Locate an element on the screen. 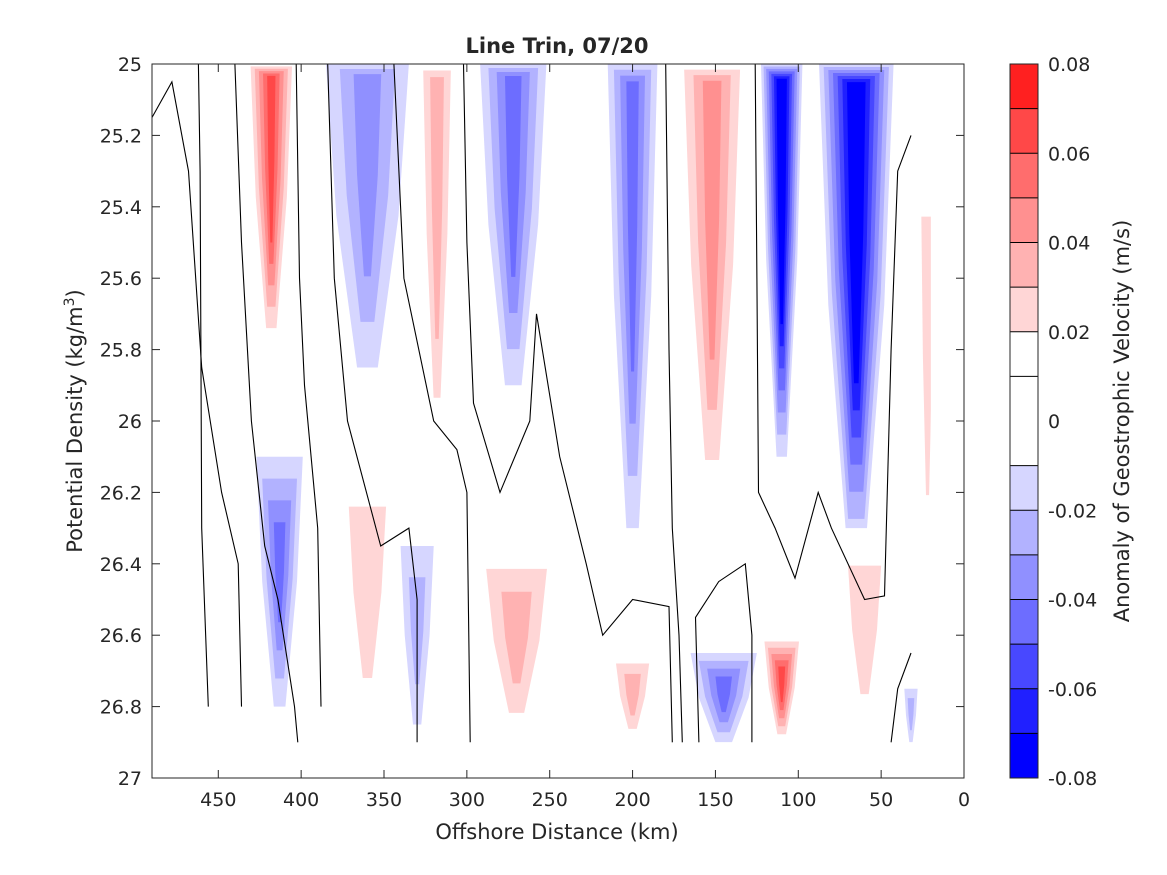 Image resolution: width=1167 pixels, height=875 pixels. colorbar-label: Anomaly of Geostrophic Velocity (m/s) is located at coordinates (1122, 421).